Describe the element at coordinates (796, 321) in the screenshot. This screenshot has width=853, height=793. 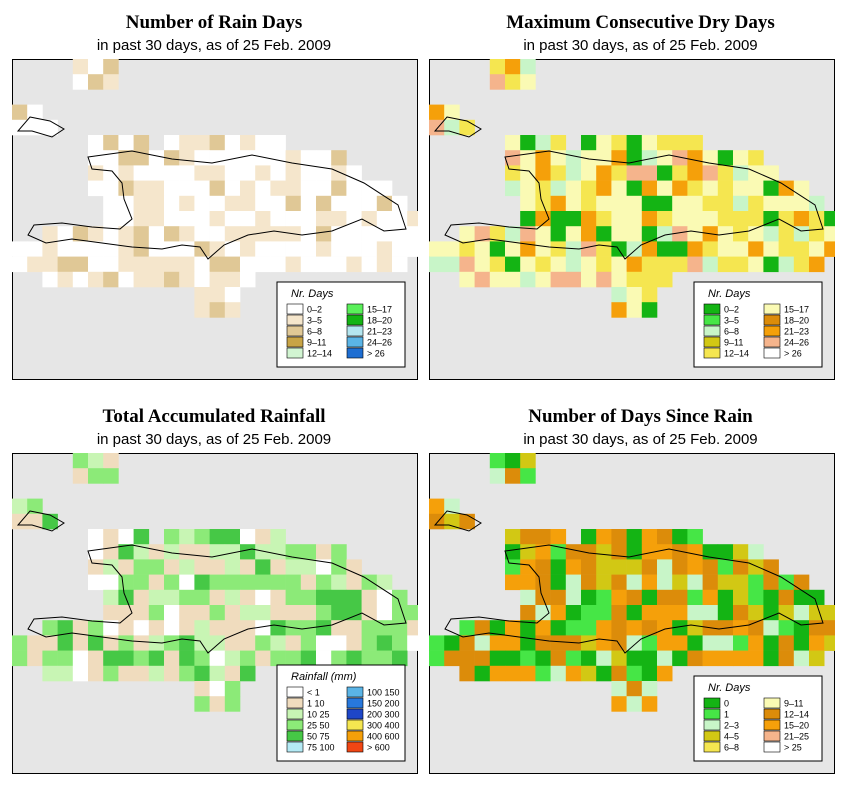
I see `legend-label: 18–20` at that location.